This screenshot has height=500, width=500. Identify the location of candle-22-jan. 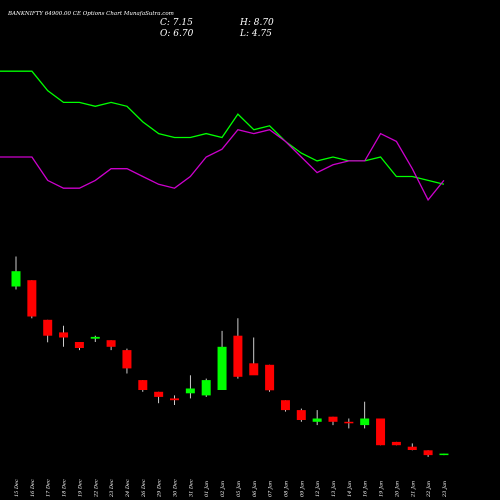
(428, 453).